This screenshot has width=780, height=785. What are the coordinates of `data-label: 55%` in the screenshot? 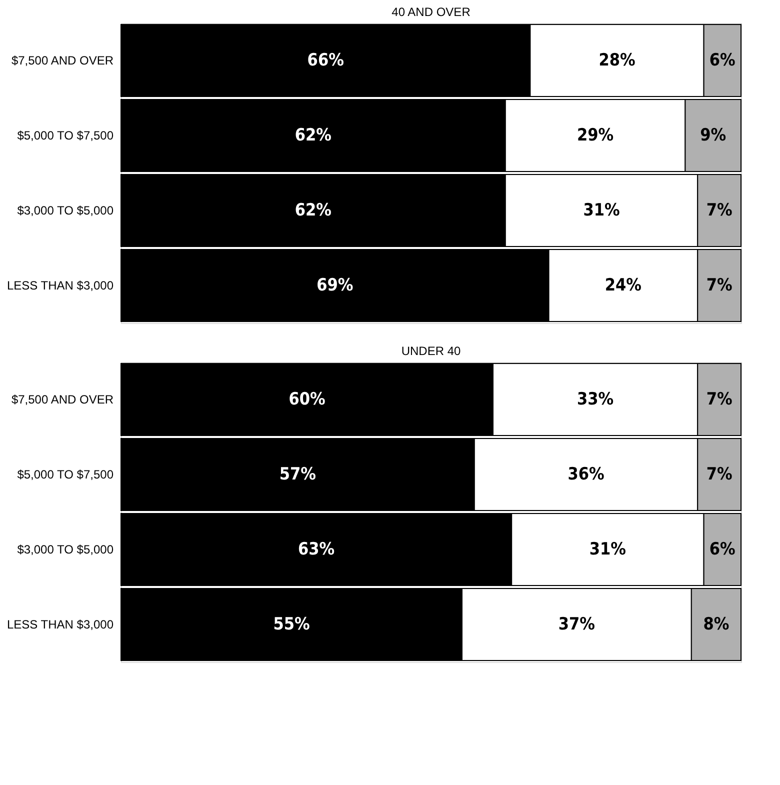 It's located at (291, 624).